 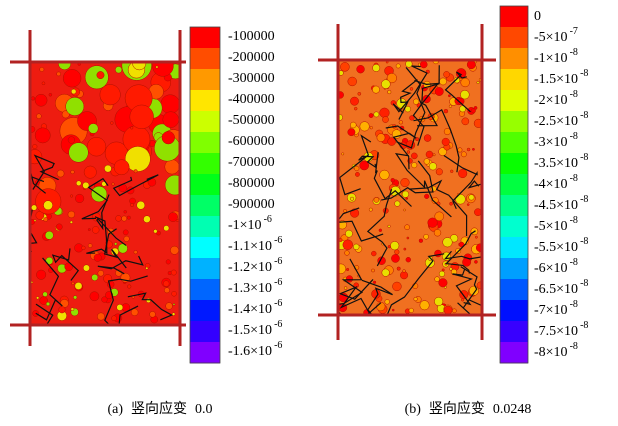 What do you see at coordinates (556, 205) in the screenshot?
I see `label-base: -4.5×10` at bounding box center [556, 205].